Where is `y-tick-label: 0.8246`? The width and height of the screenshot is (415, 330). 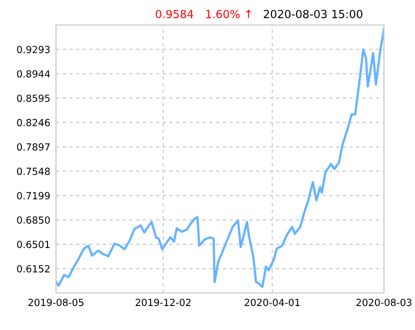 y-tick-label: 0.8246 is located at coordinates (33, 122).